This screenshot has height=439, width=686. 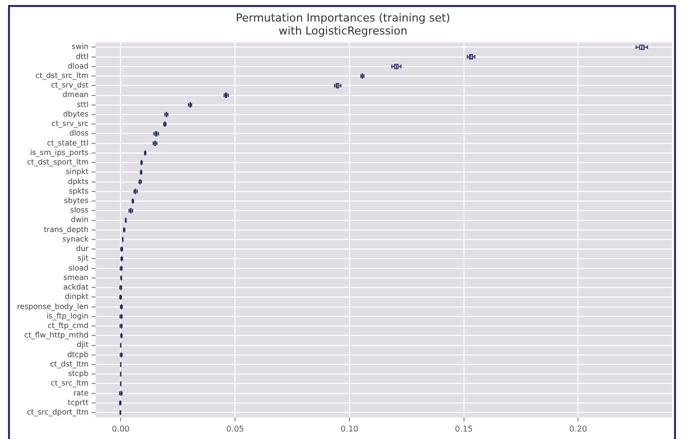 I want to click on x-tick-label: 0.15, so click(x=463, y=429).